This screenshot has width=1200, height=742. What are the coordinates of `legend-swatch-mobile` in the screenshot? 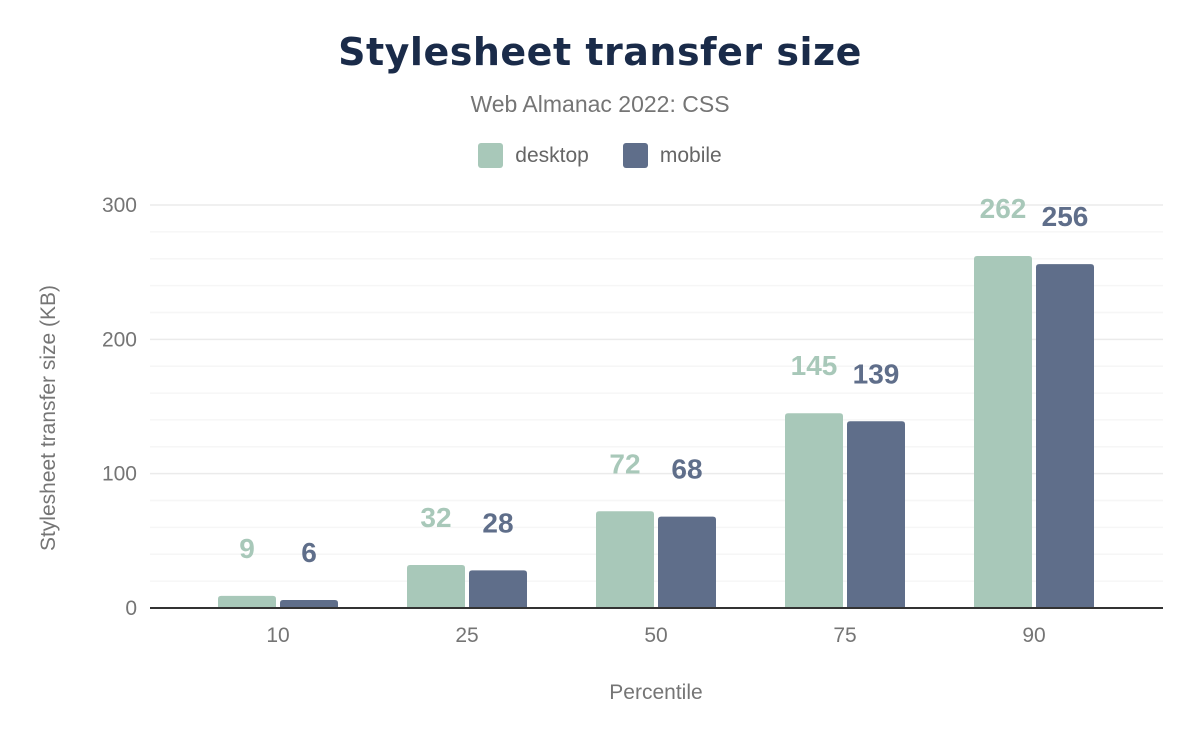 It's located at (635, 155).